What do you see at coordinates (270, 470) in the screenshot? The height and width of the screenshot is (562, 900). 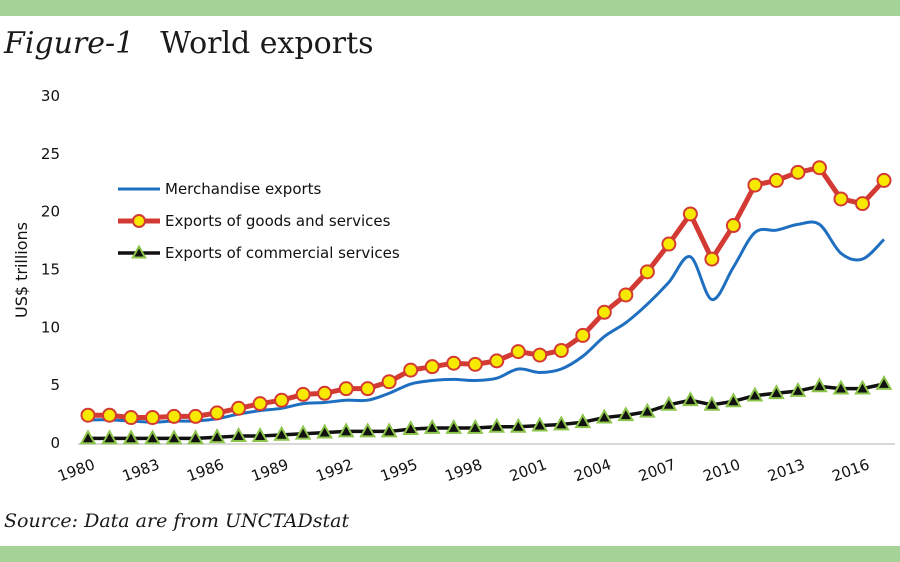 I see `x-tick-label: 1989` at bounding box center [270, 470].